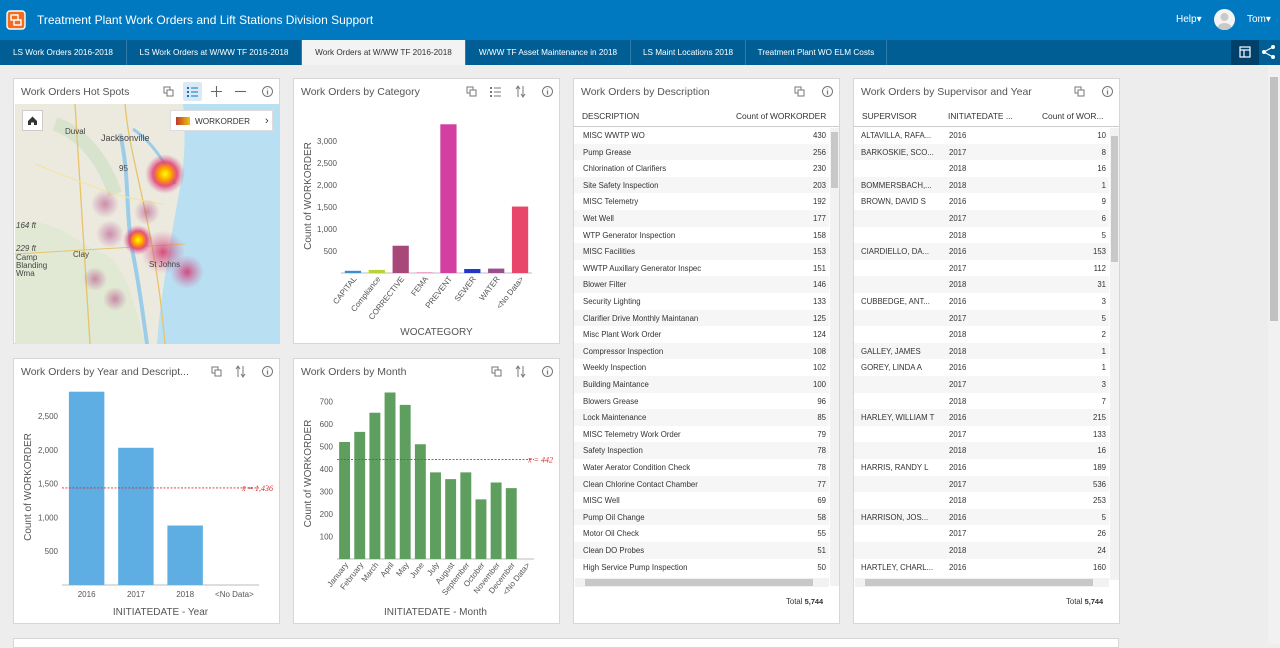 The height and width of the screenshot is (648, 1280). I want to click on table-row: 2017 26, so click(981, 533).